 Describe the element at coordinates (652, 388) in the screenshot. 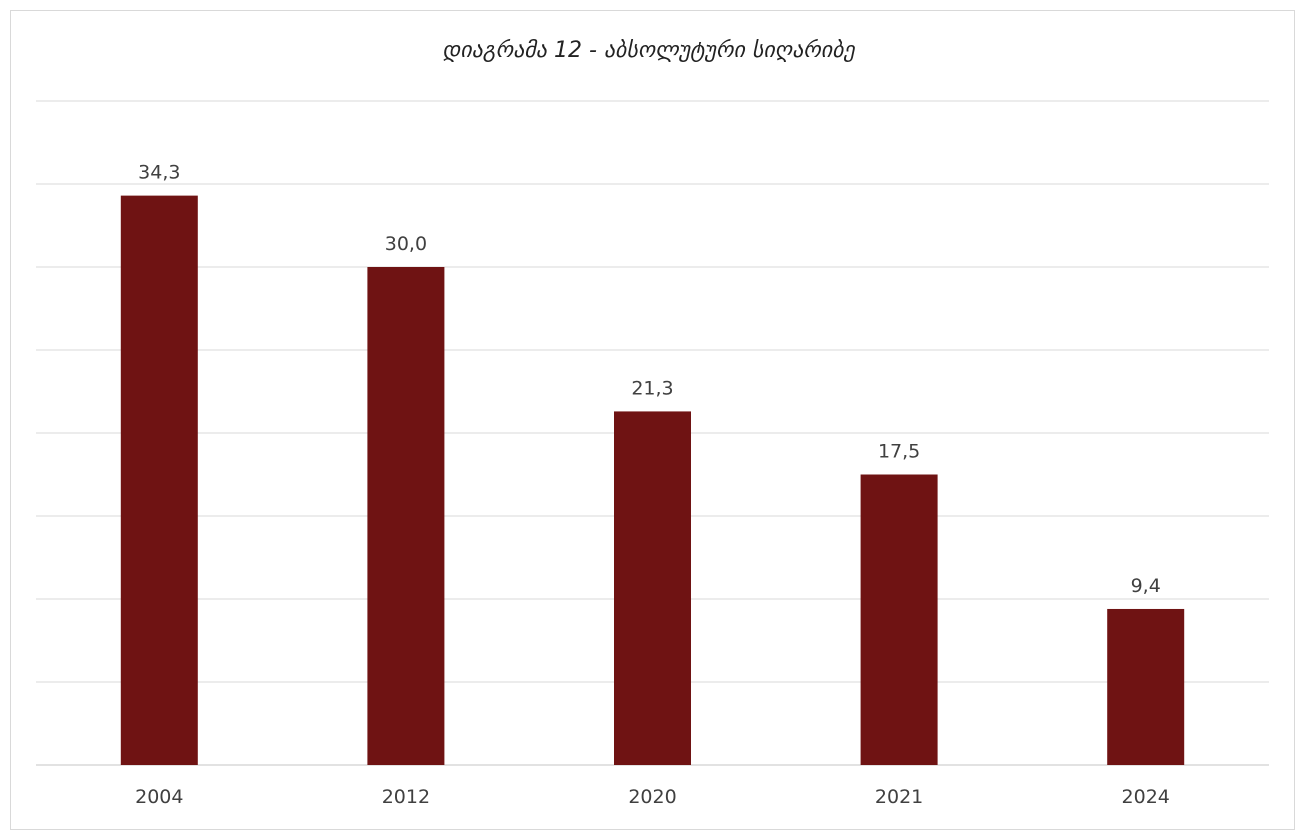

I see `data-label-2020: 21,3` at that location.